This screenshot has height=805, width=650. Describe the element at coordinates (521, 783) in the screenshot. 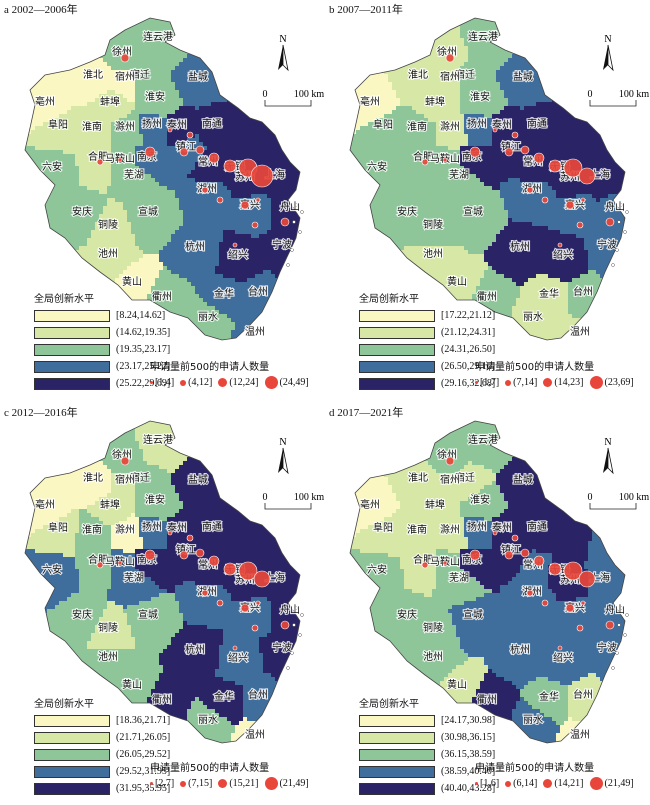

I see `bubble-legend-item: (6,14]` at that location.